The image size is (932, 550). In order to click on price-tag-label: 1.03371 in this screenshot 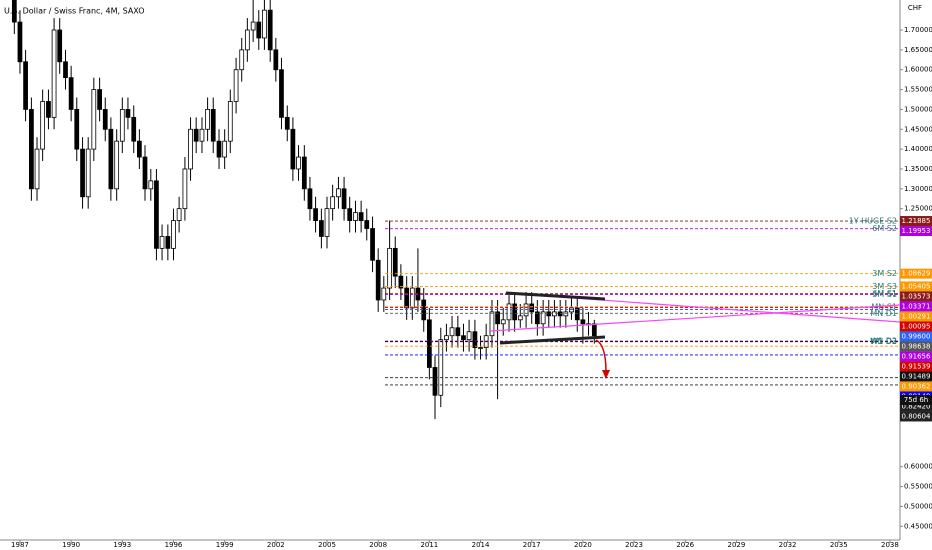, I will do `click(916, 306)`.